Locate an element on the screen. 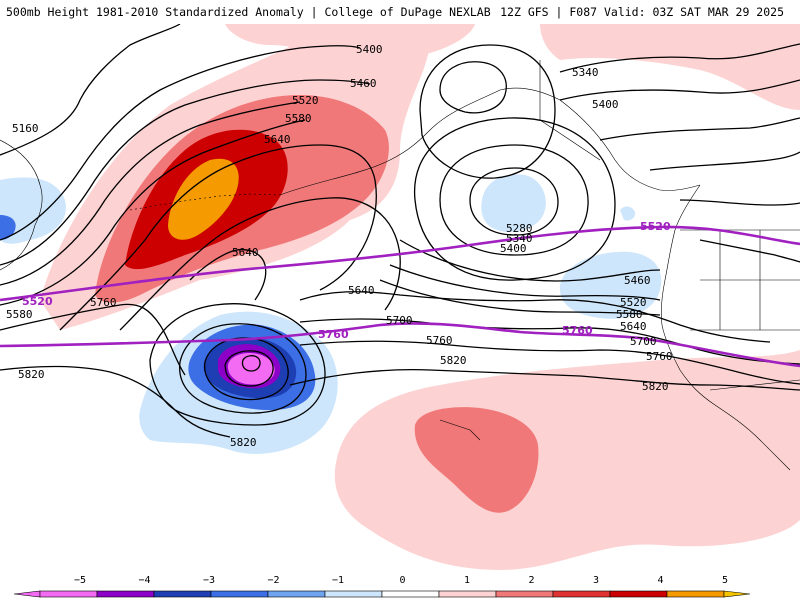  contour-5760-west is located at coordinates (93, 339).